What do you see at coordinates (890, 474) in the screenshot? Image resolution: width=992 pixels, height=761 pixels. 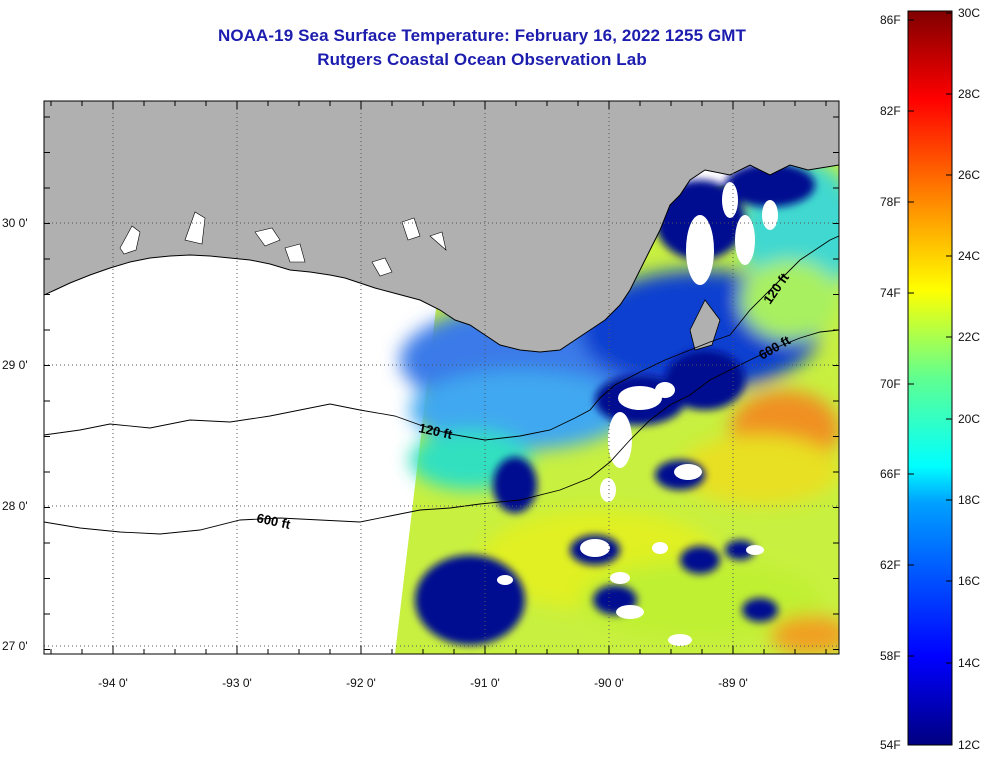 I see `colorbar-label-66f: 66F` at bounding box center [890, 474].